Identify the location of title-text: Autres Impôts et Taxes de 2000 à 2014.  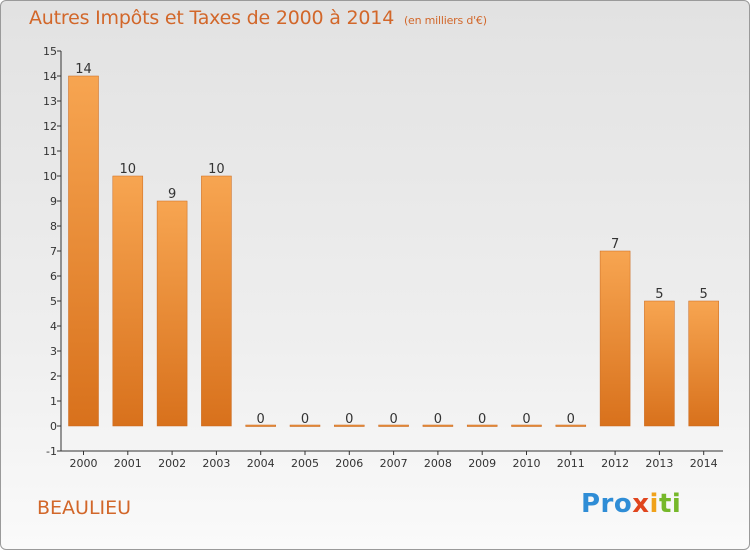
(212, 18).